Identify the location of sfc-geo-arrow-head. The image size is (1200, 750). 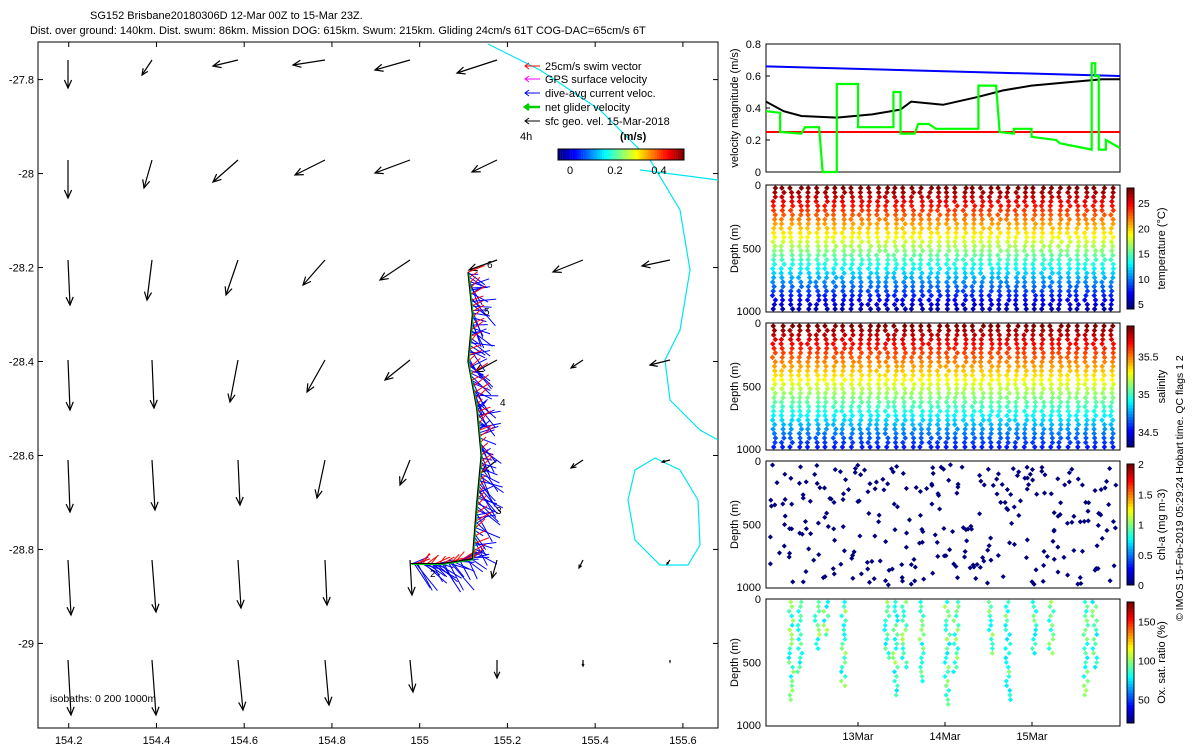
(403, 481).